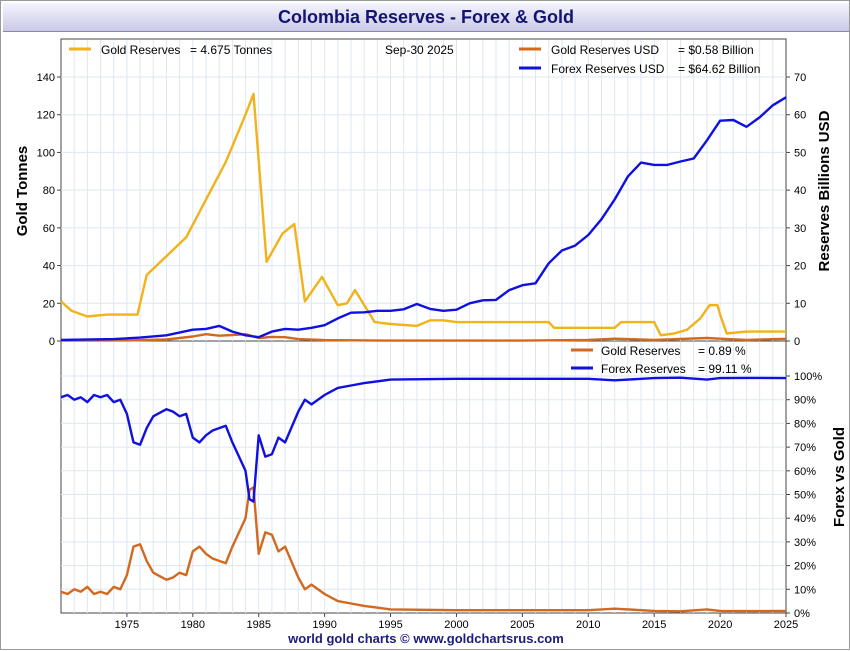  Describe the element at coordinates (719, 69) in the screenshot. I see `legend-value-forex-usd: = $64.62 Billion` at that location.